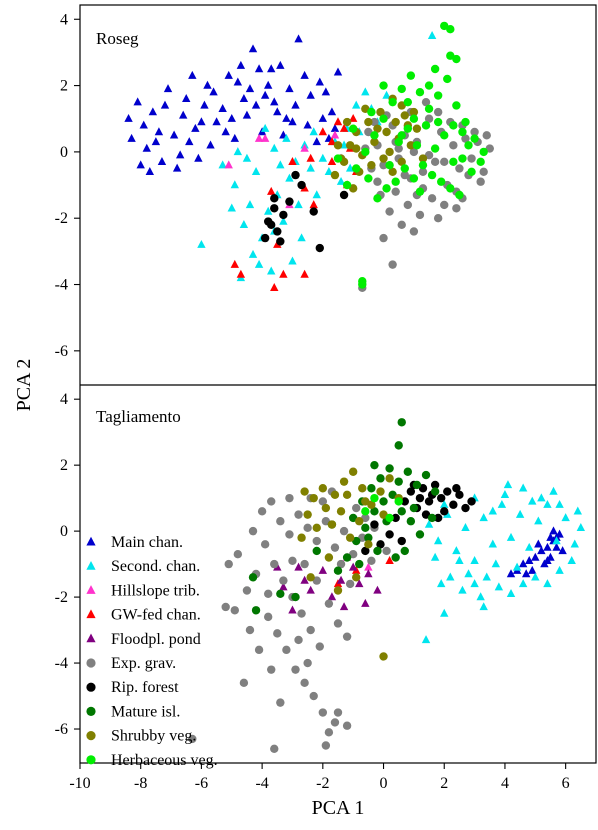 This screenshot has height=830, width=598. Describe the element at coordinates (91, 565) in the screenshot. I see `legend-marker-second-chan` at that location.